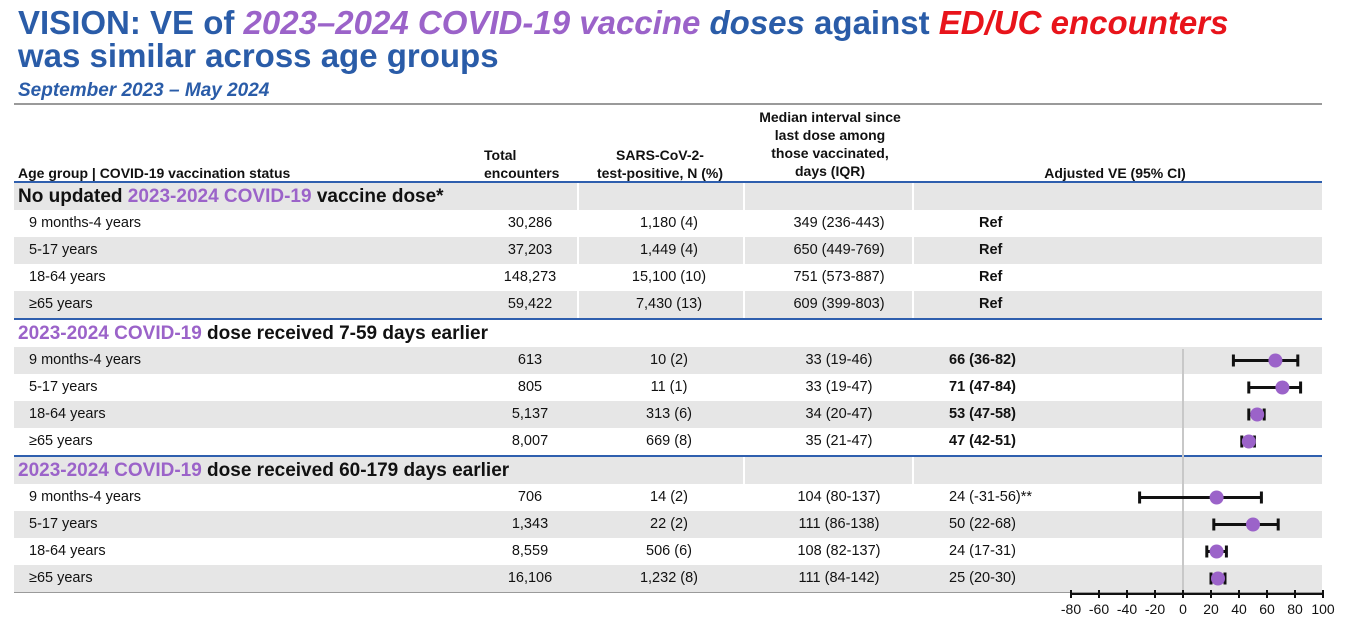  What do you see at coordinates (144, 90) in the screenshot?
I see `subtitle: September 2023 – May 2024` at bounding box center [144, 90].